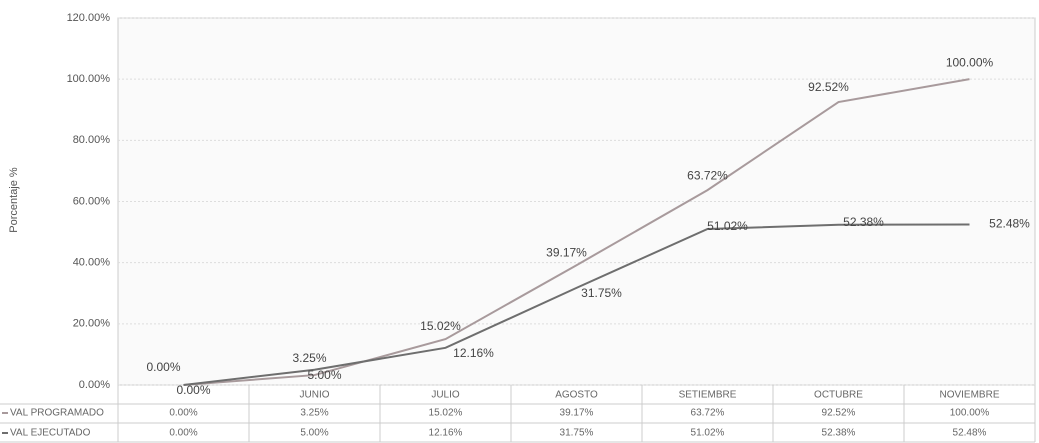 The width and height of the screenshot is (1039, 443). What do you see at coordinates (89, 79) in the screenshot?
I see `y-tick-label: 100.00%` at bounding box center [89, 79].